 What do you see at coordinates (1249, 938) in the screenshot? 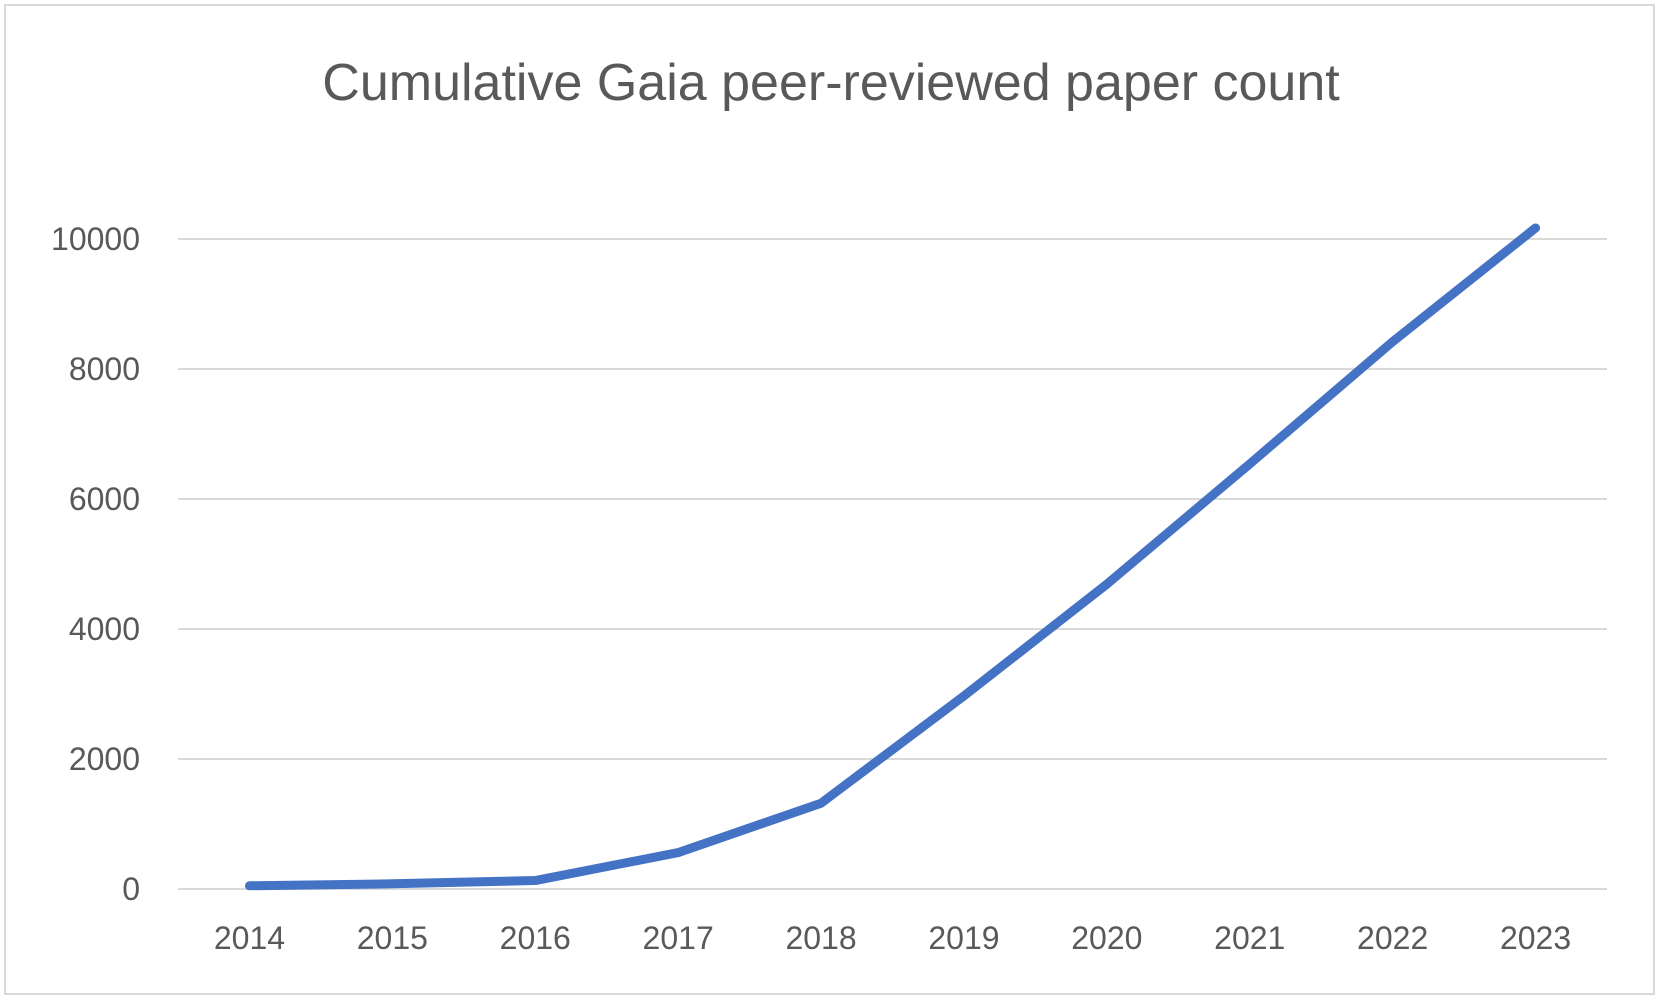
I see `x-tick-label: 2021` at bounding box center [1249, 938].